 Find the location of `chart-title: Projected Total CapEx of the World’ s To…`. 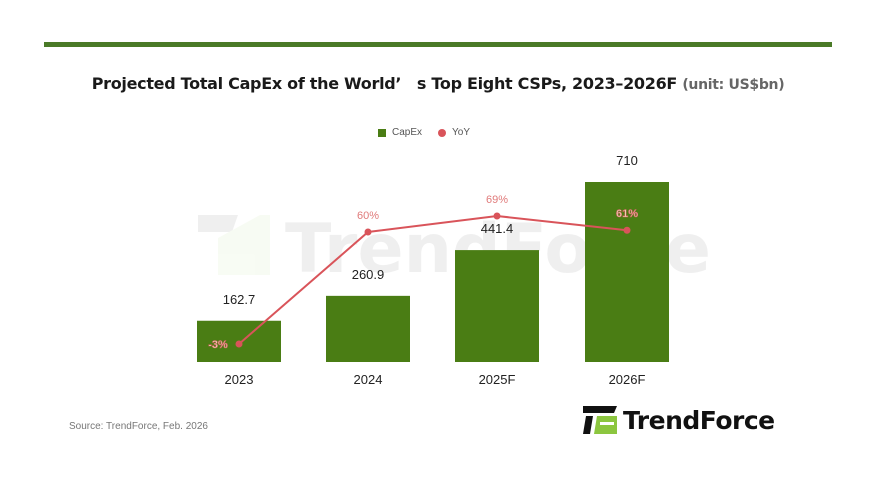

chart-title: Projected Total CapEx of the World’ s To… is located at coordinates (438, 82).